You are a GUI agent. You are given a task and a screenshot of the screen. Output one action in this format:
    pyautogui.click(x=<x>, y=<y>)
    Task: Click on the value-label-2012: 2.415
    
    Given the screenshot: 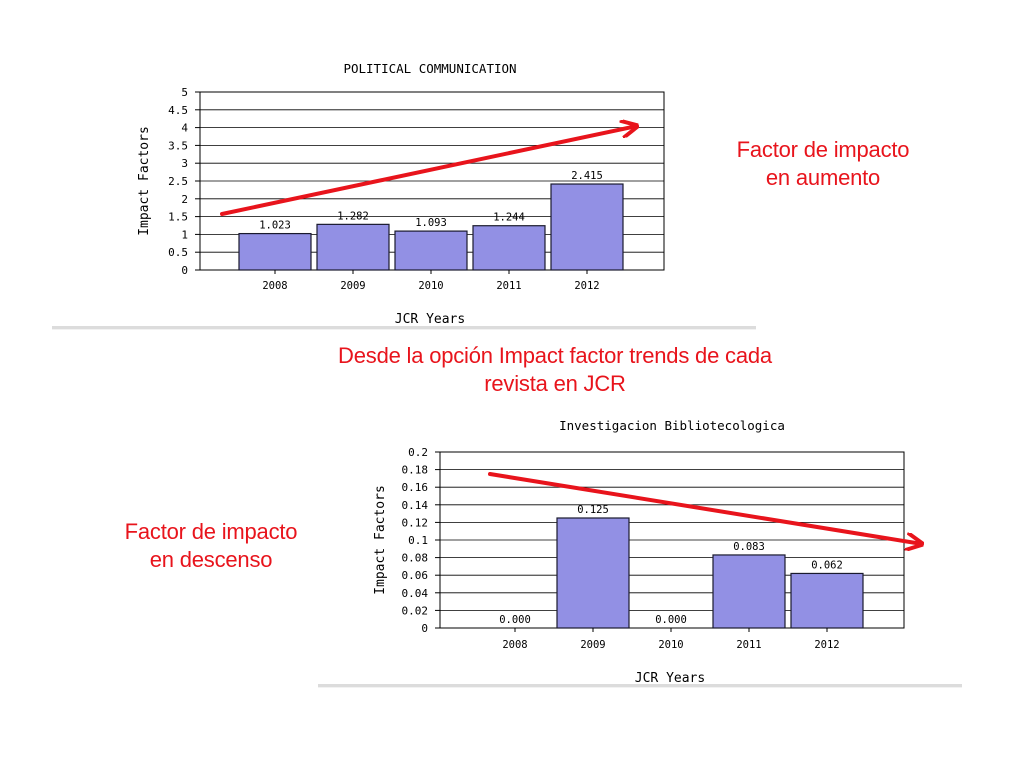 What is the action you would take?
    pyautogui.click(x=587, y=176)
    